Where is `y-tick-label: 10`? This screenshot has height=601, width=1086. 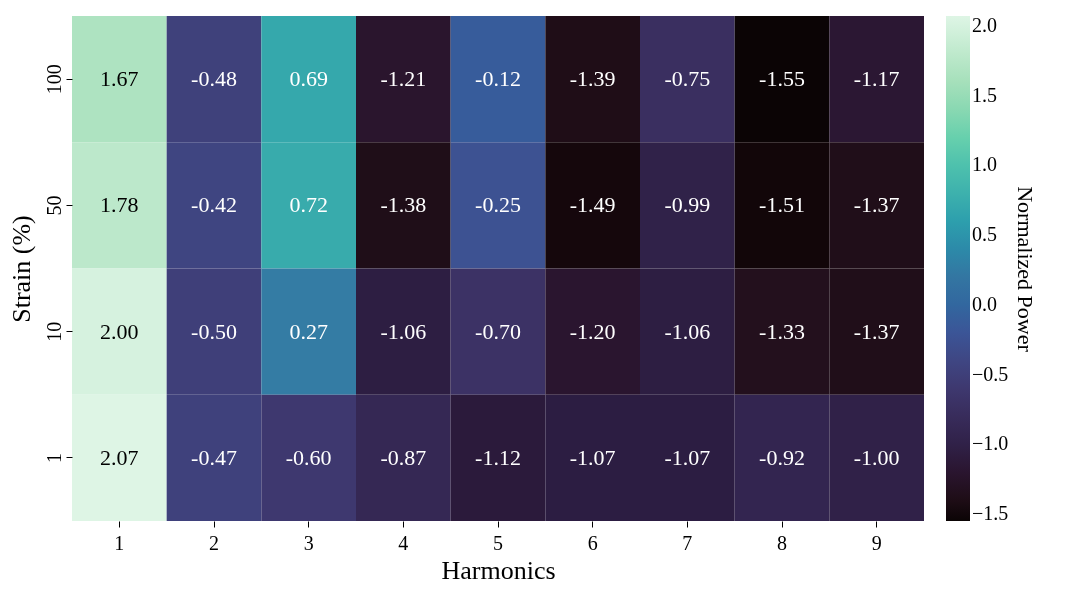
y-tick-label: 10 is located at coordinates (53, 331).